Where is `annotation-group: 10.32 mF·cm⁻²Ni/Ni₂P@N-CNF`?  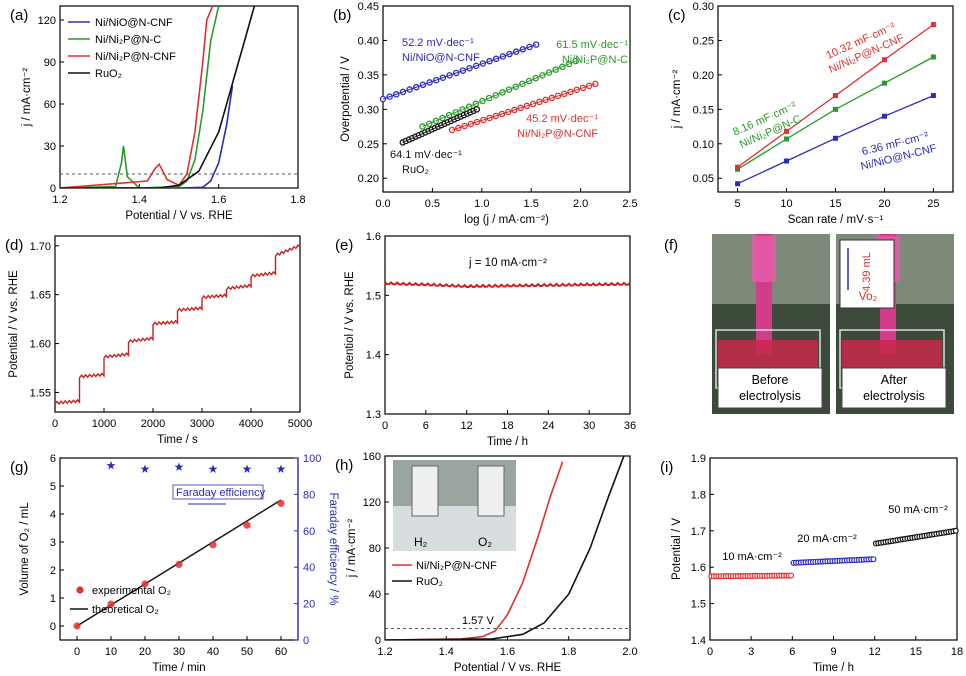
annotation-group: 10.32 mF·cm⁻²Ni/Ni₂P@N-CNF is located at coordinates (865, 48).